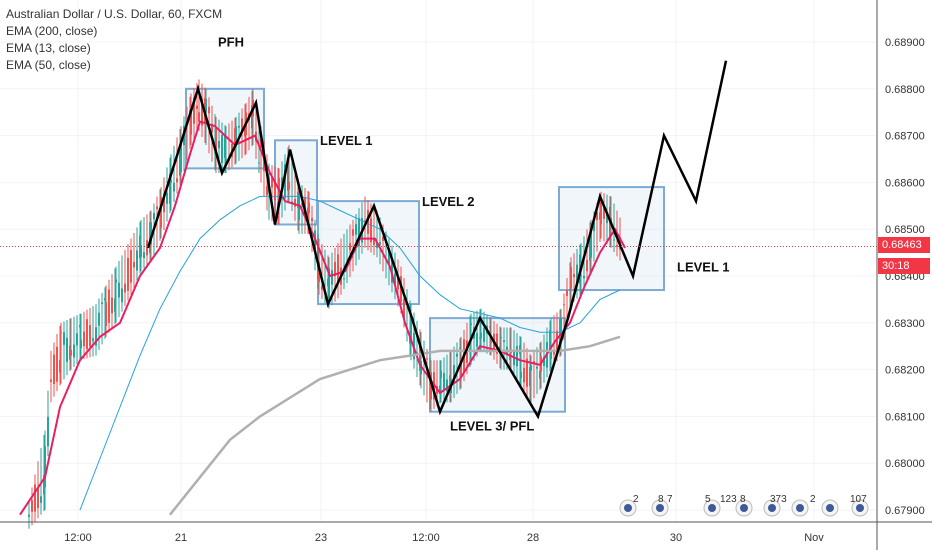 The width and height of the screenshot is (932, 550). Describe the element at coordinates (676, 538) in the screenshot. I see `time-tick-label: 30` at that location.